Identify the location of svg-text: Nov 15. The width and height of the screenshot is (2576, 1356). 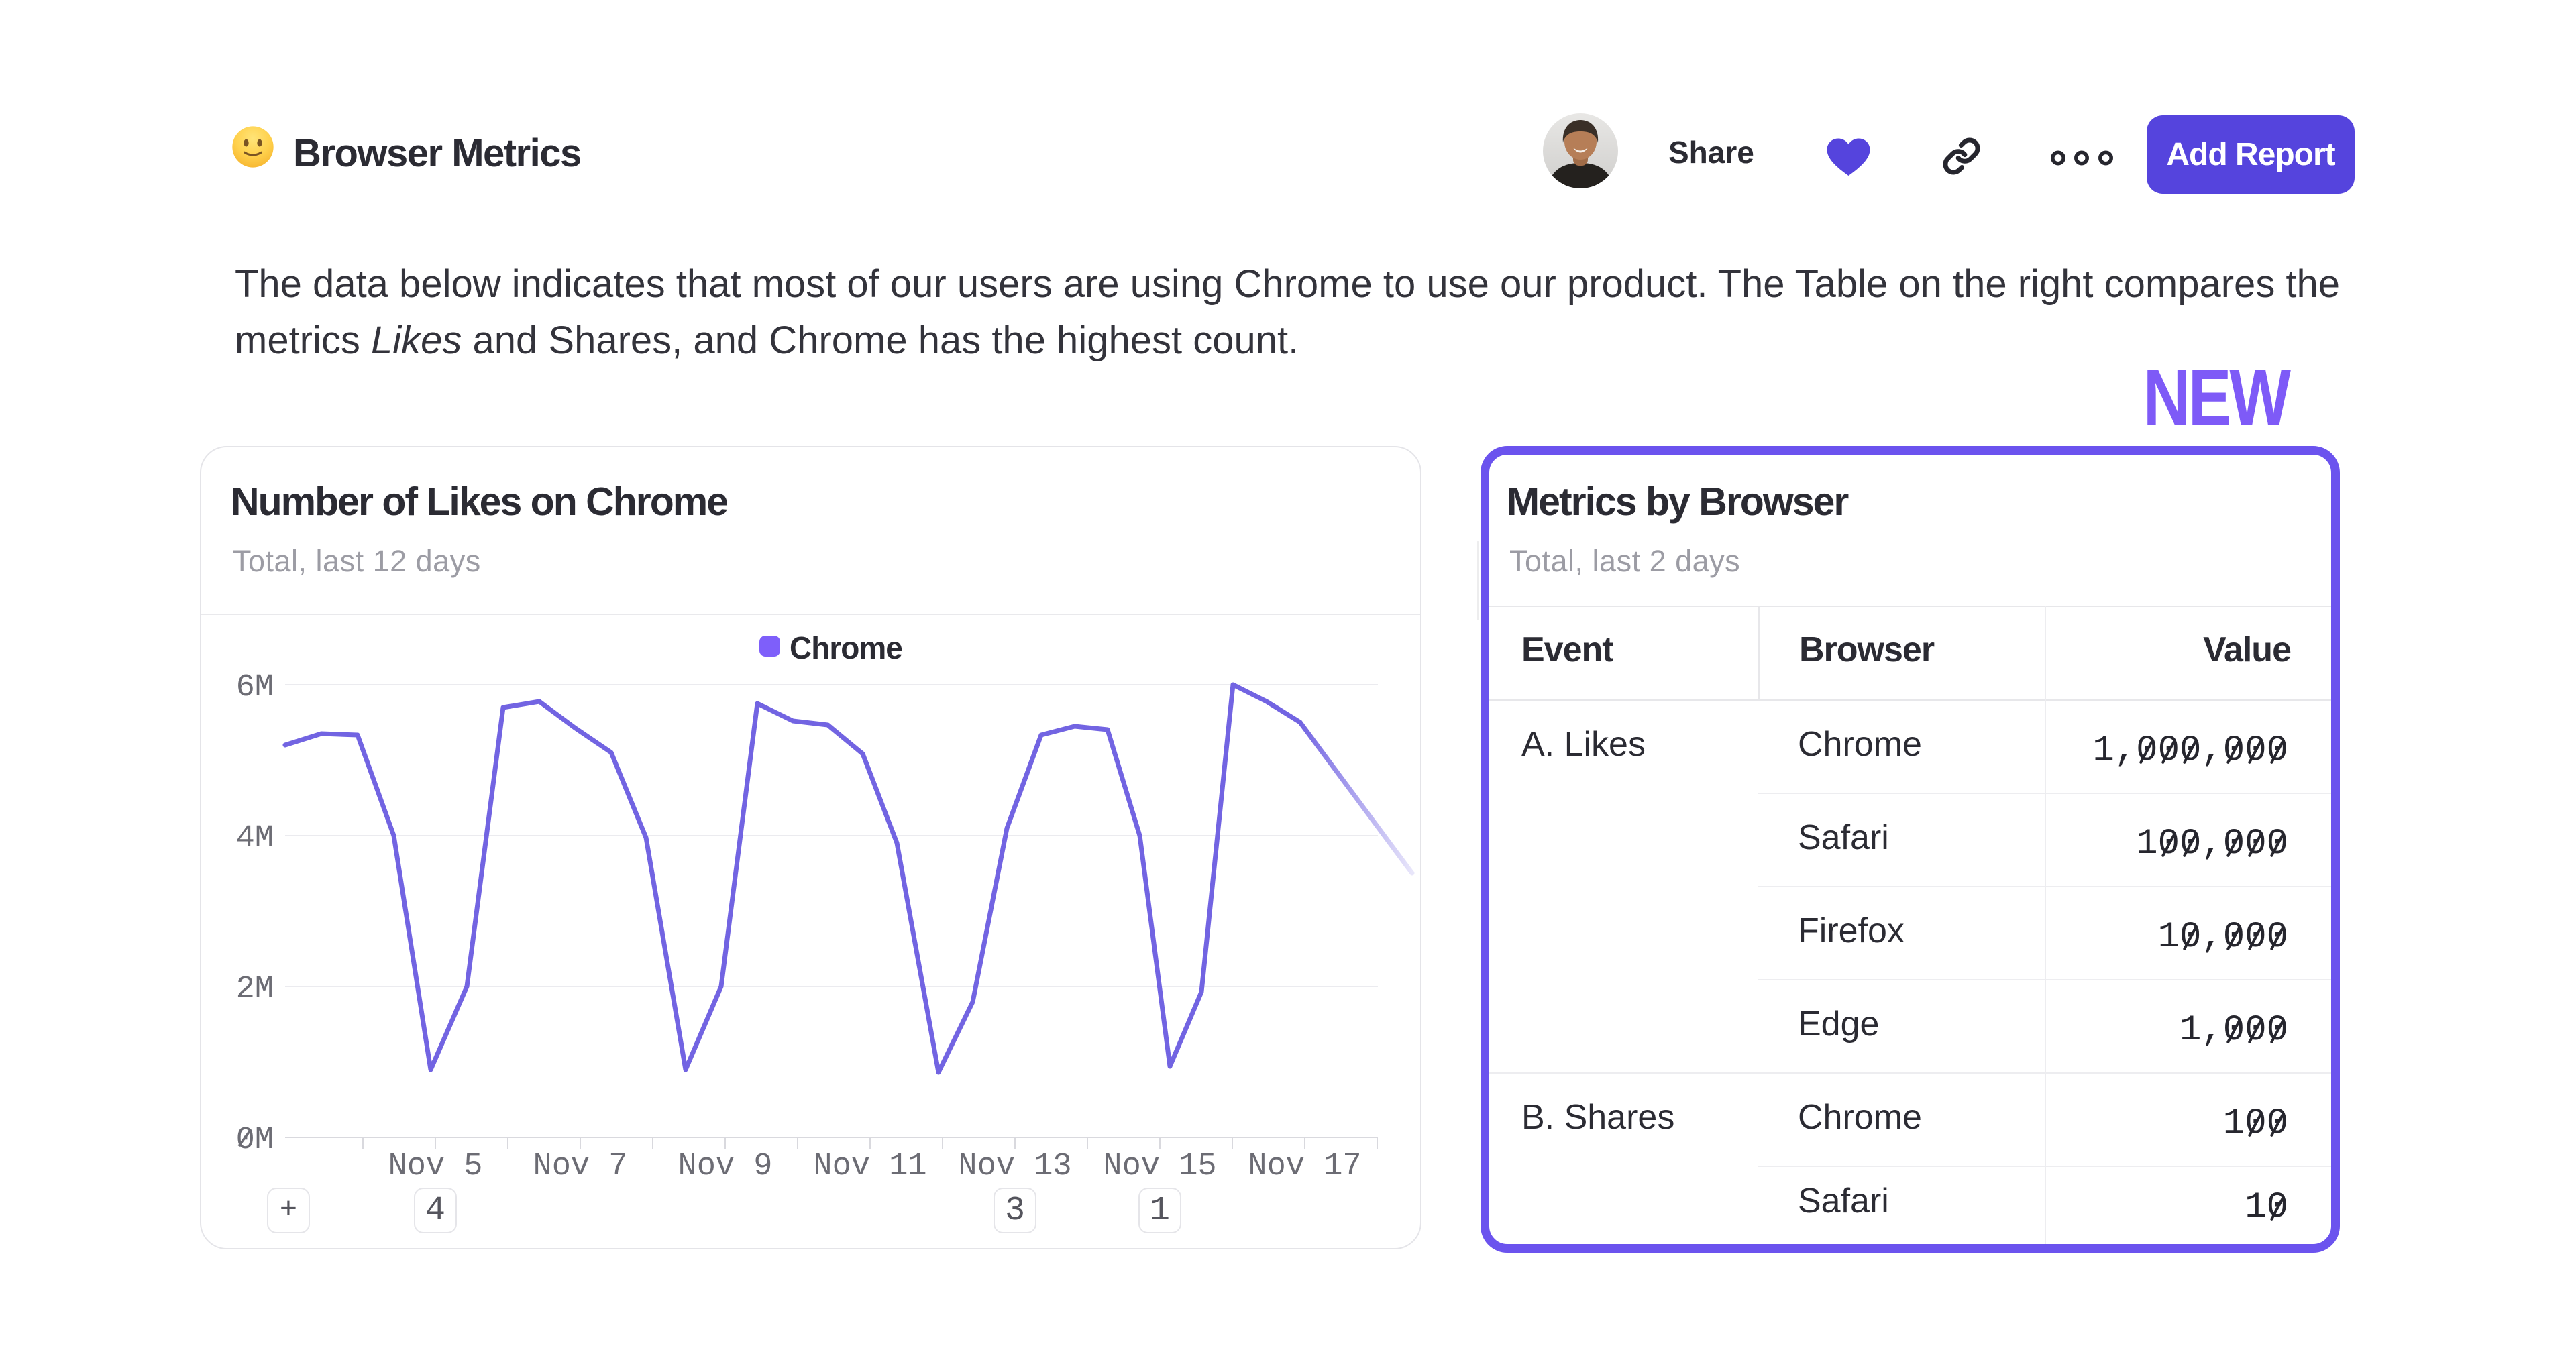
(1159, 1166).